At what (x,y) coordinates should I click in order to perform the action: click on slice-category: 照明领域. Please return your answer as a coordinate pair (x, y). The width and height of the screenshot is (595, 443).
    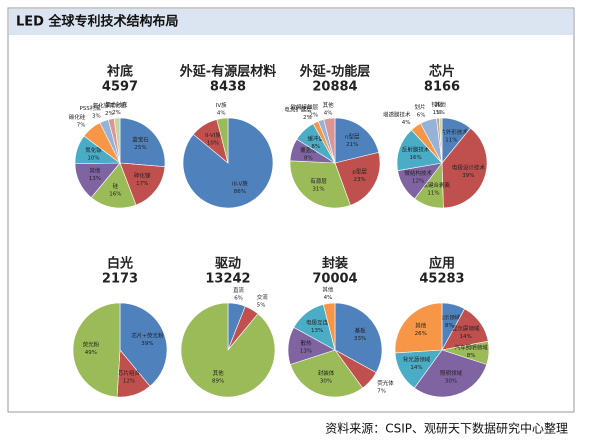
    Looking at the image, I should click on (451, 373).